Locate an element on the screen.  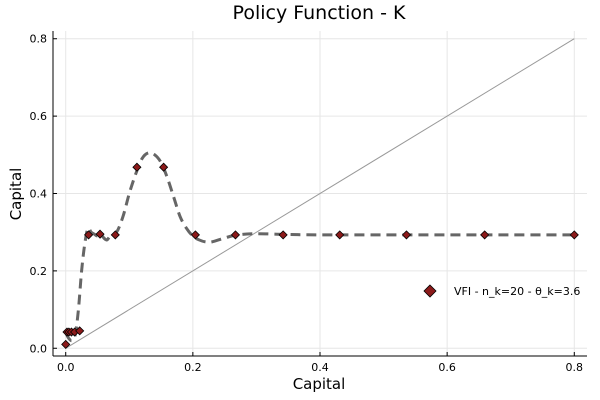
y-tick-label: 0.0 is located at coordinates (39, 348).